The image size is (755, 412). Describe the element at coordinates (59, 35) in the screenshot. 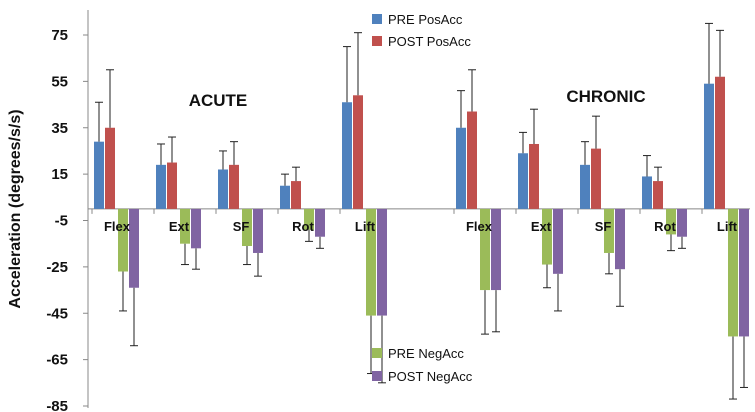

I see `y-tick-label: 75` at that location.